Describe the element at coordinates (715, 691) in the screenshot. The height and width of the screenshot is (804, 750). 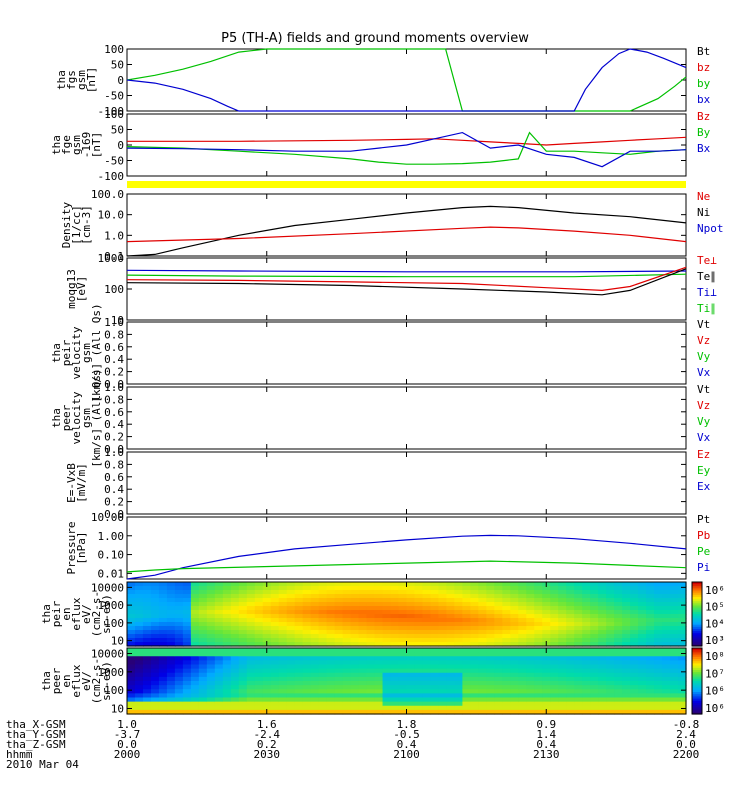
I see `panel-elec_spec-colorbar-tick: 10⁶` at that location.